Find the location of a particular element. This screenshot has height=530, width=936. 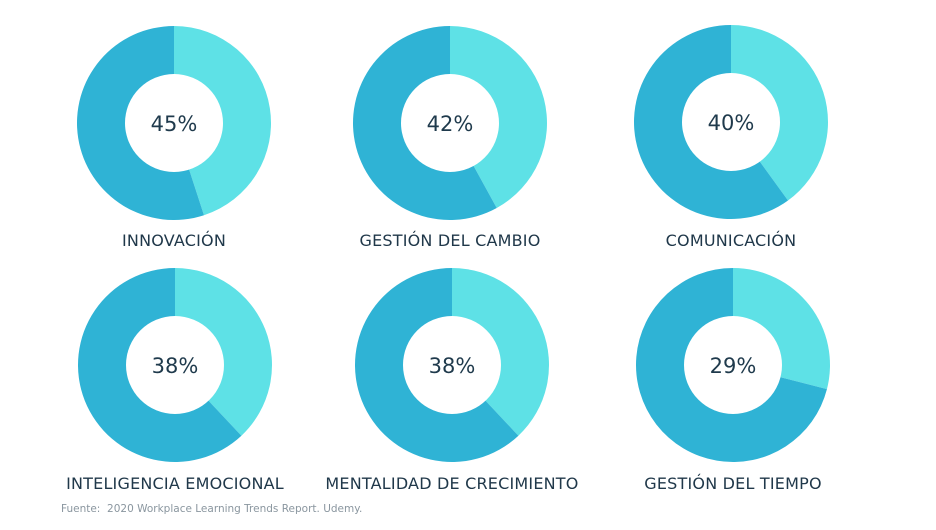

donut-value-label: 29% is located at coordinates (733, 366).